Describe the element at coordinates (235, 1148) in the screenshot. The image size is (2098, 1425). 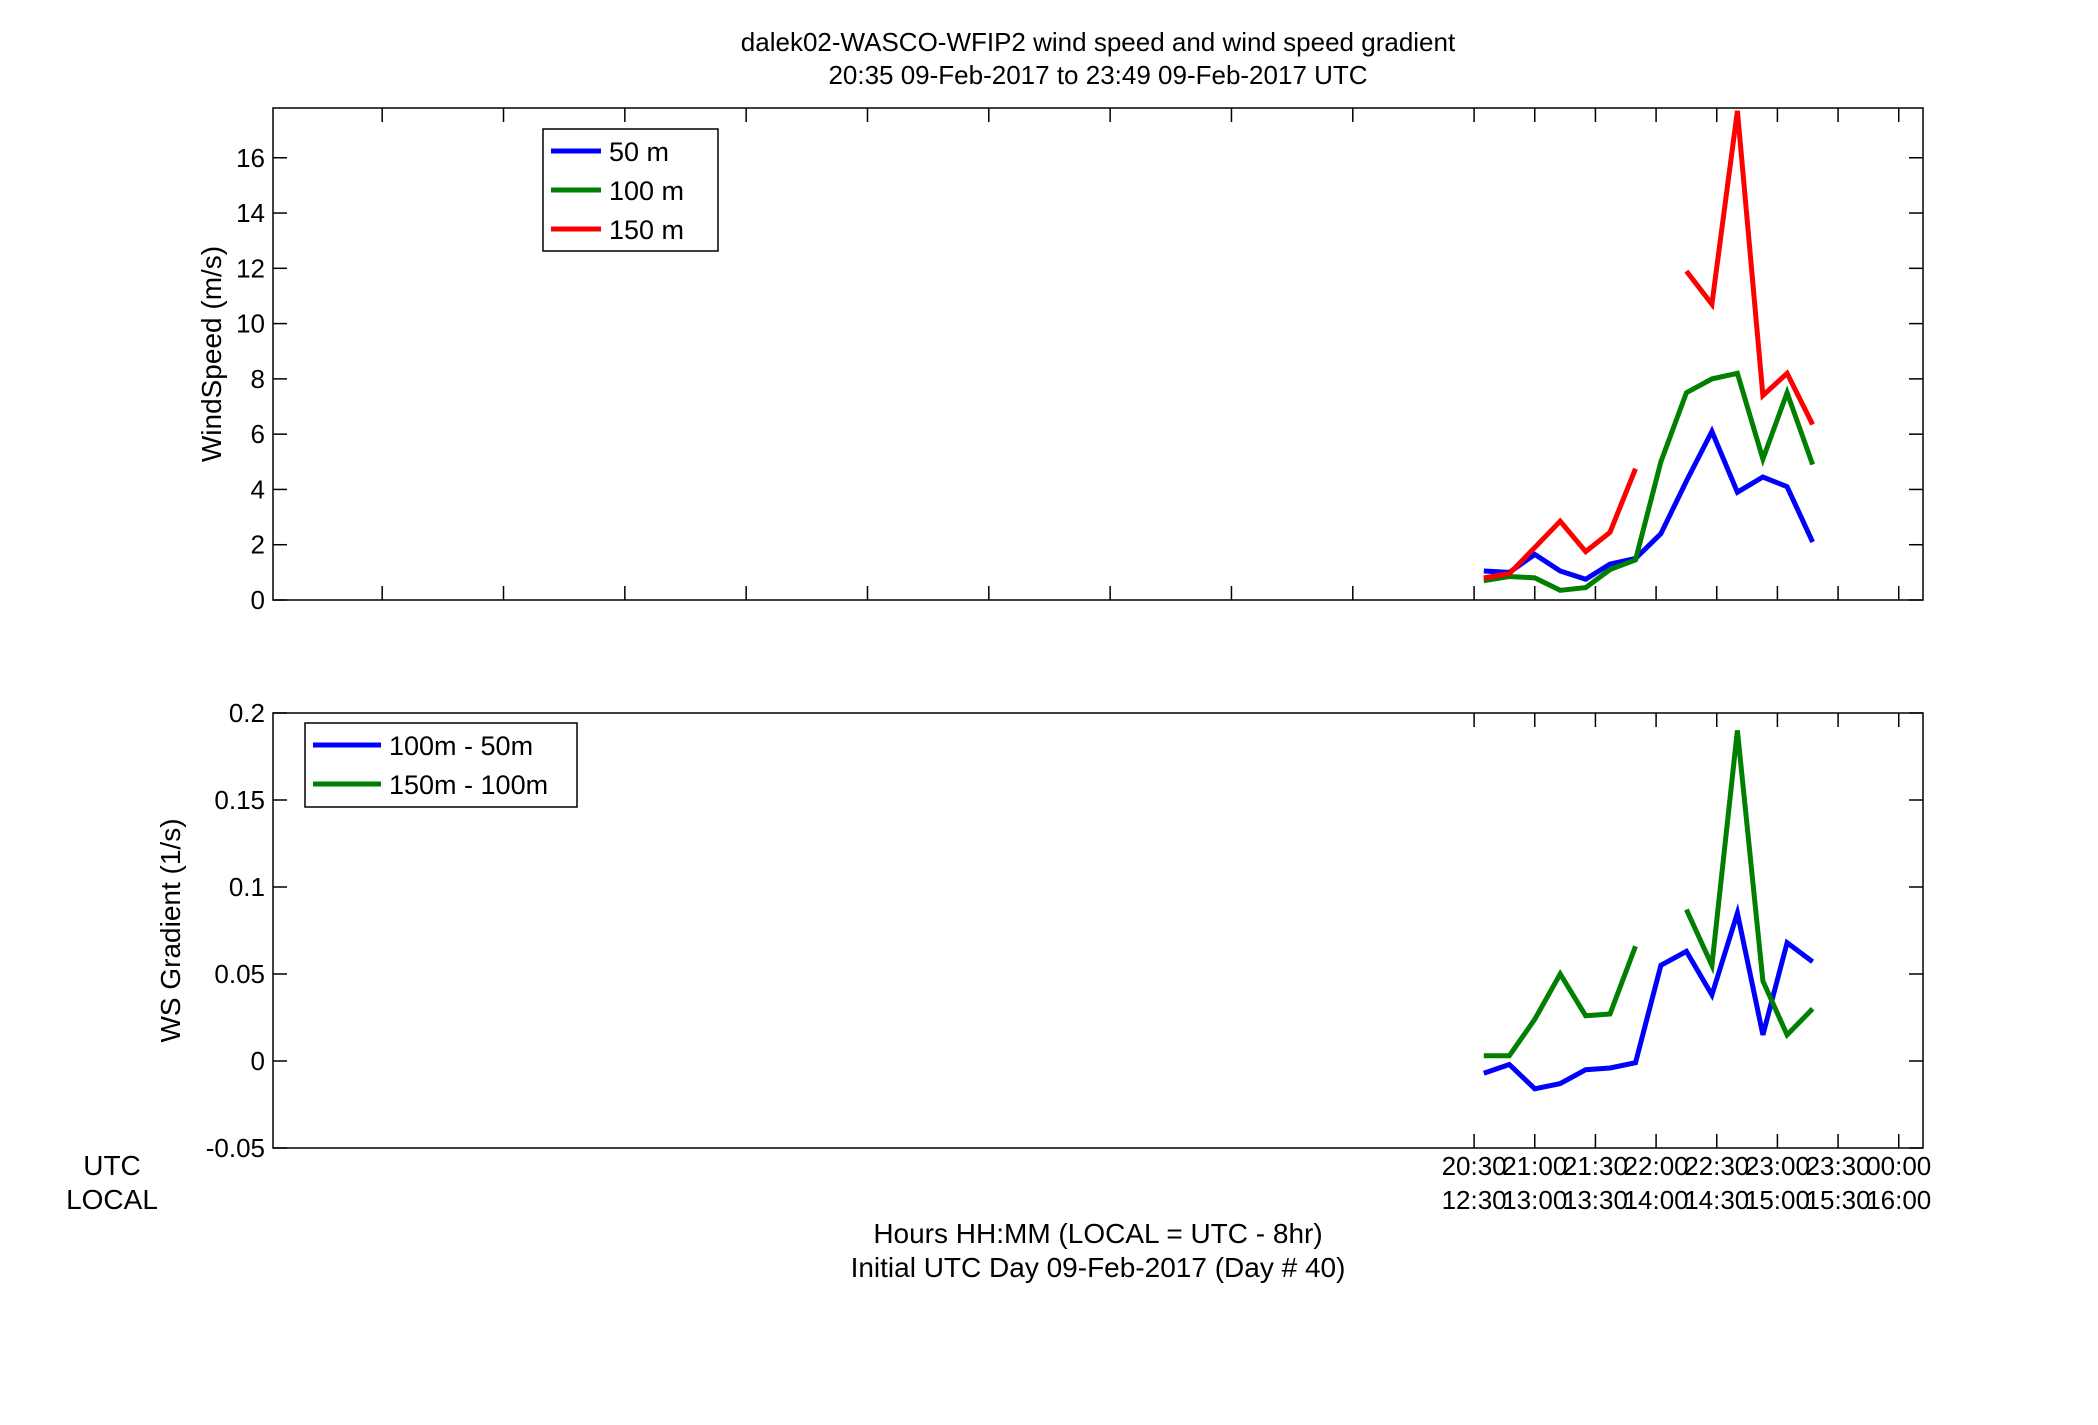
I see `y-tick-label: -0.05` at that location.